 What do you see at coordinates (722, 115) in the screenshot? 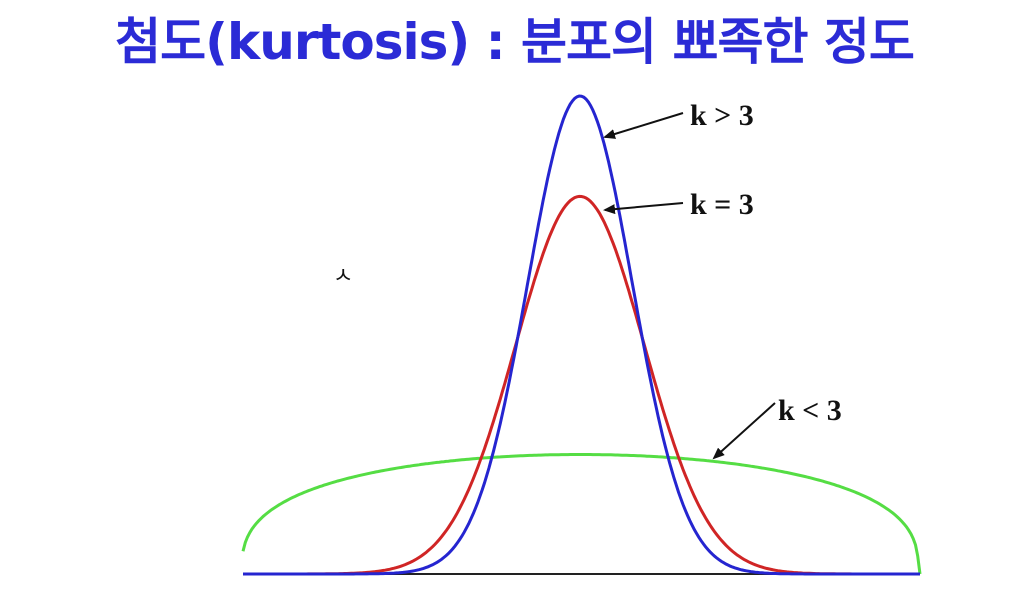
I see `label-k-gt-3: k > 3` at bounding box center [722, 115].